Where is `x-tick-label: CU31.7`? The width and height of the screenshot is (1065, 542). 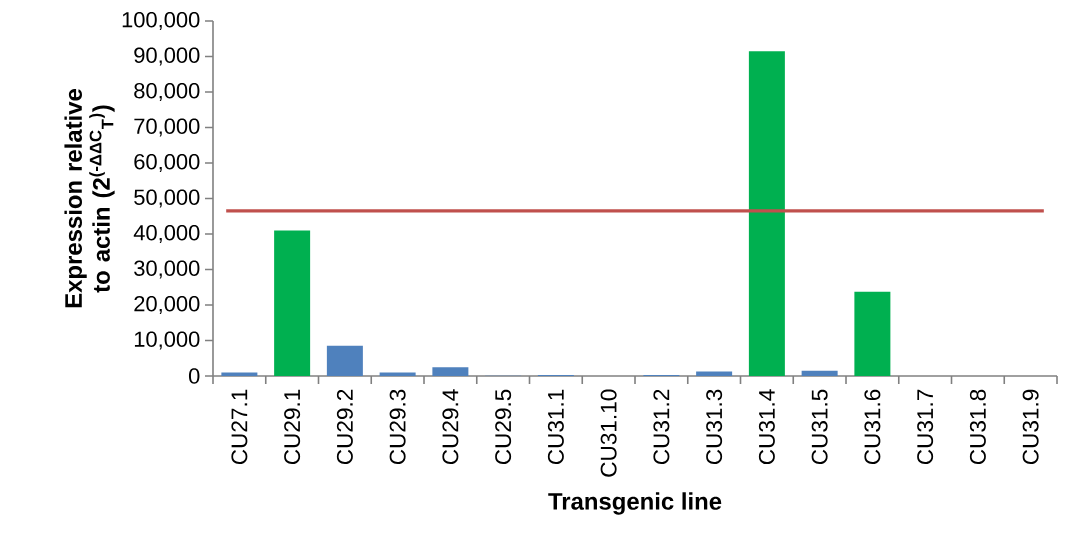
x-tick-label: CU31.7 is located at coordinates (925, 427).